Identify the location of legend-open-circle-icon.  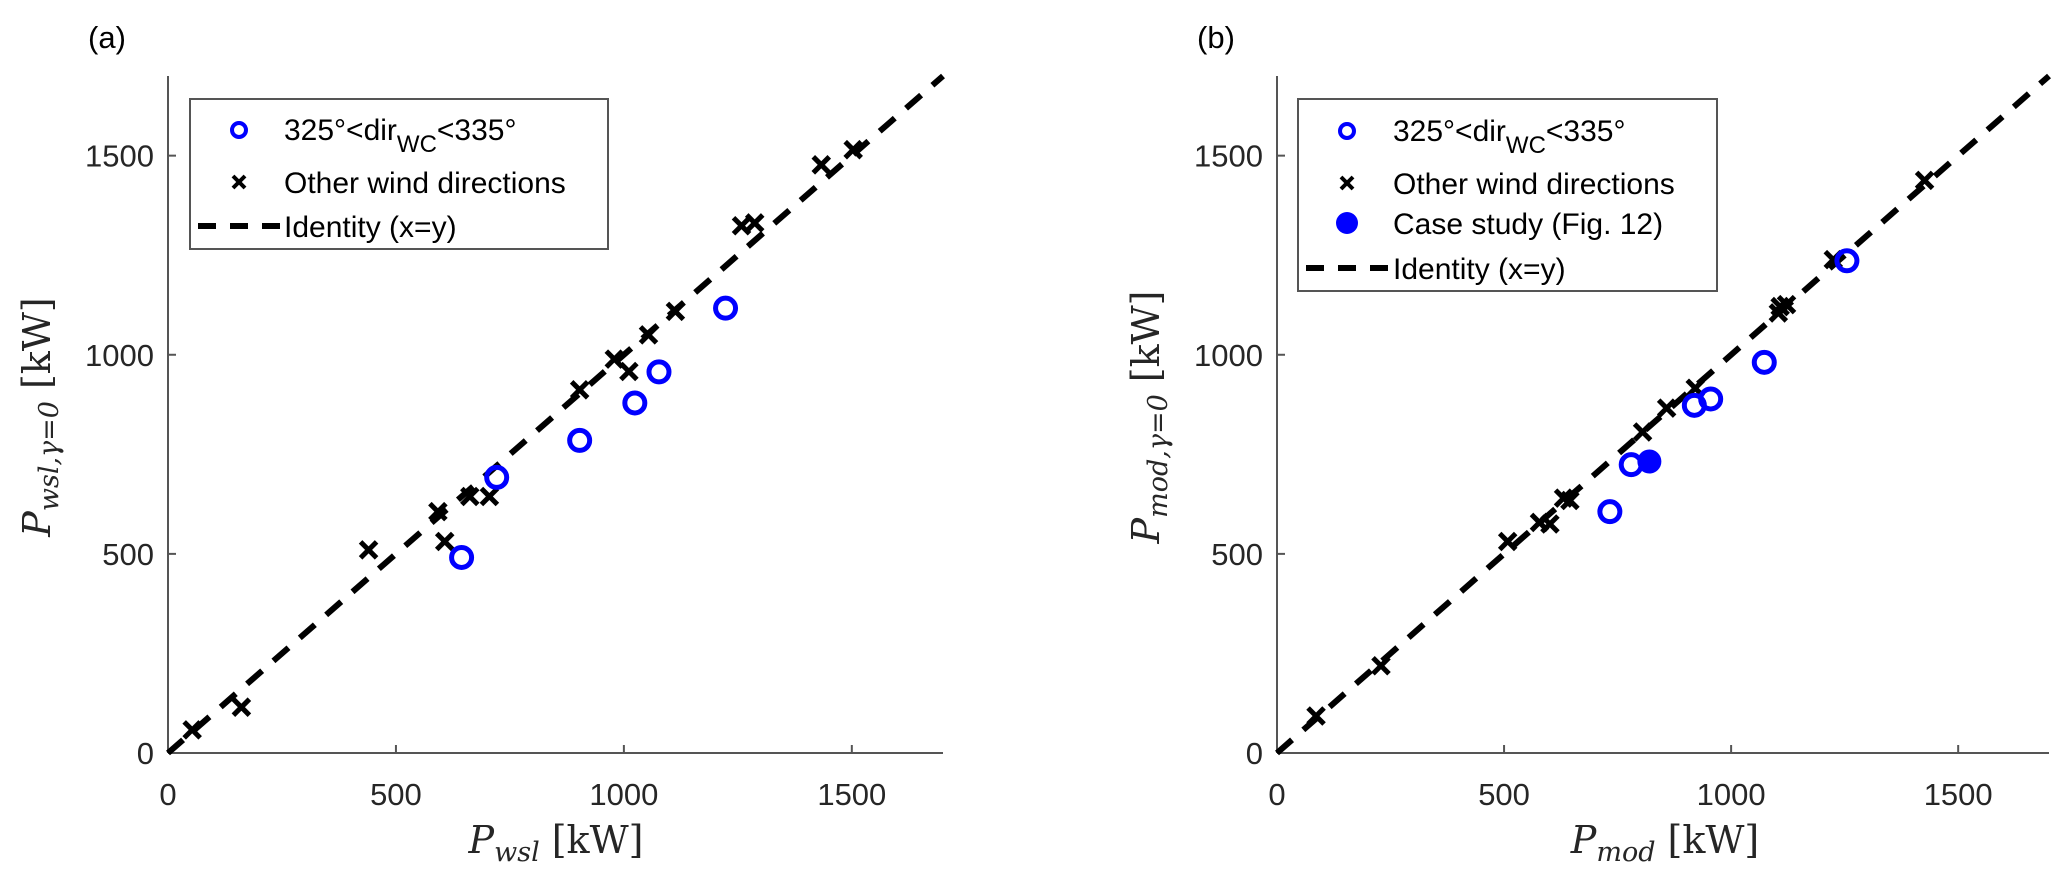
(239, 130).